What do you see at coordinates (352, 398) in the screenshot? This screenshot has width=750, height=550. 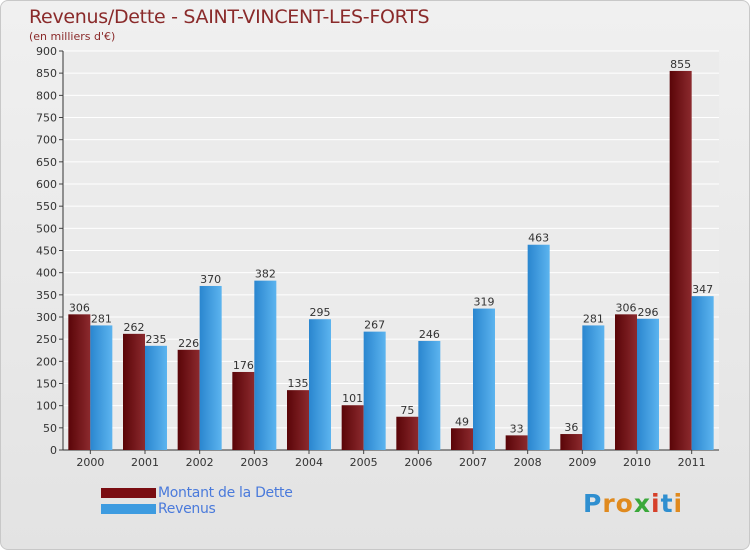 I see `data-label: 101` at bounding box center [352, 398].